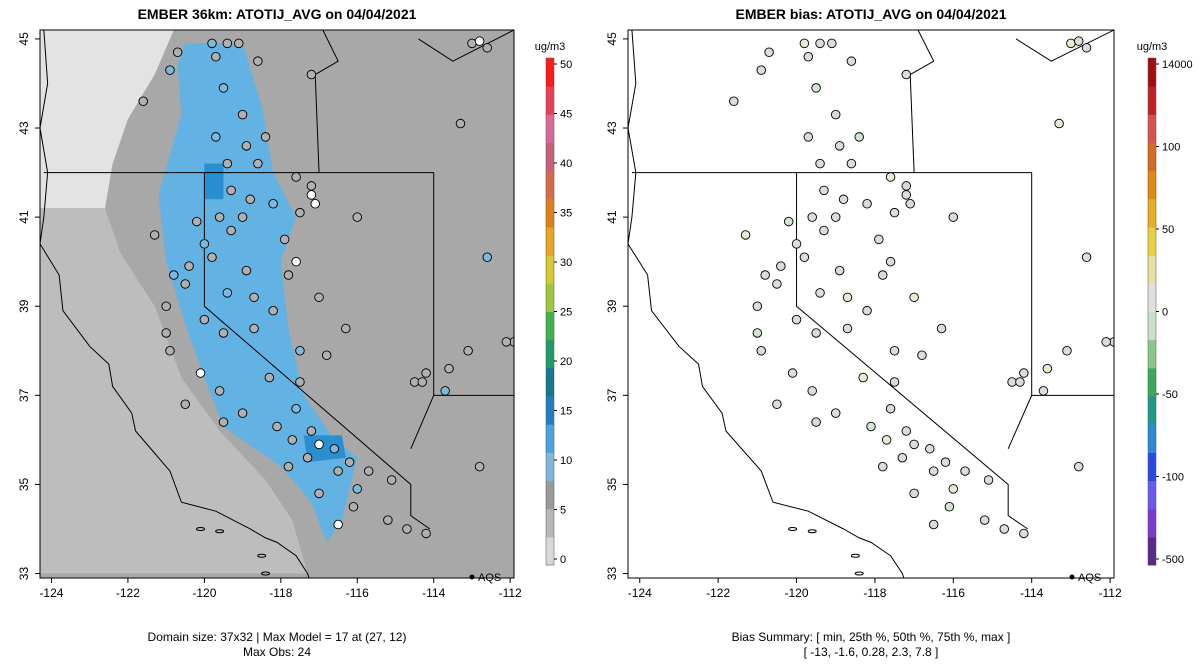 This screenshot has height=672, width=1200. I want to click on y-tick-label: 39, so click(24, 306).